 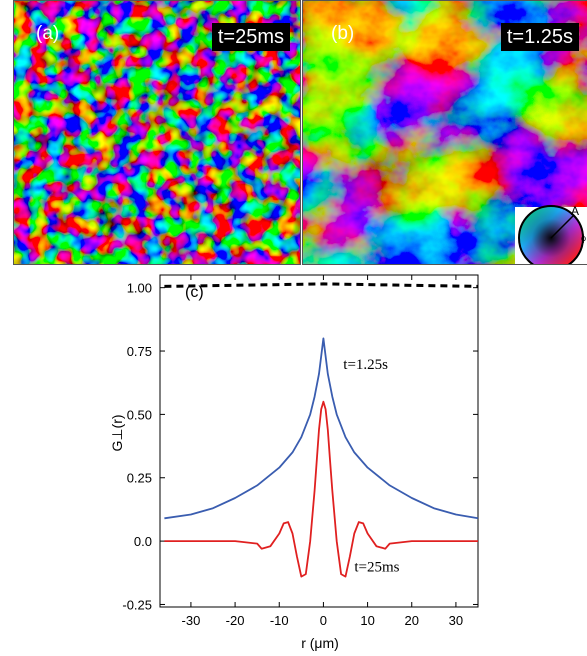 What do you see at coordinates (367, 620) in the screenshot?
I see `x-tick-label: 10` at bounding box center [367, 620].